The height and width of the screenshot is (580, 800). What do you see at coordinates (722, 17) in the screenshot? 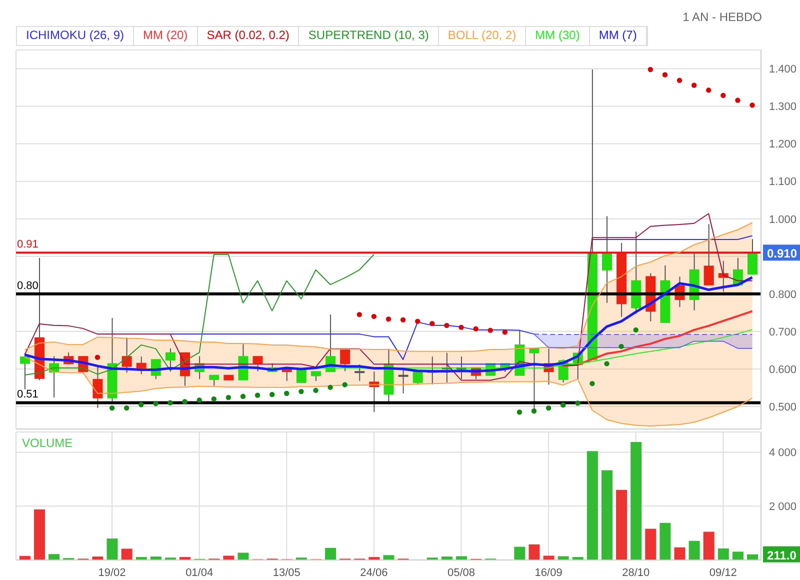
I see `chart-subtitle: 1 AN - HEBDO` at bounding box center [722, 17].